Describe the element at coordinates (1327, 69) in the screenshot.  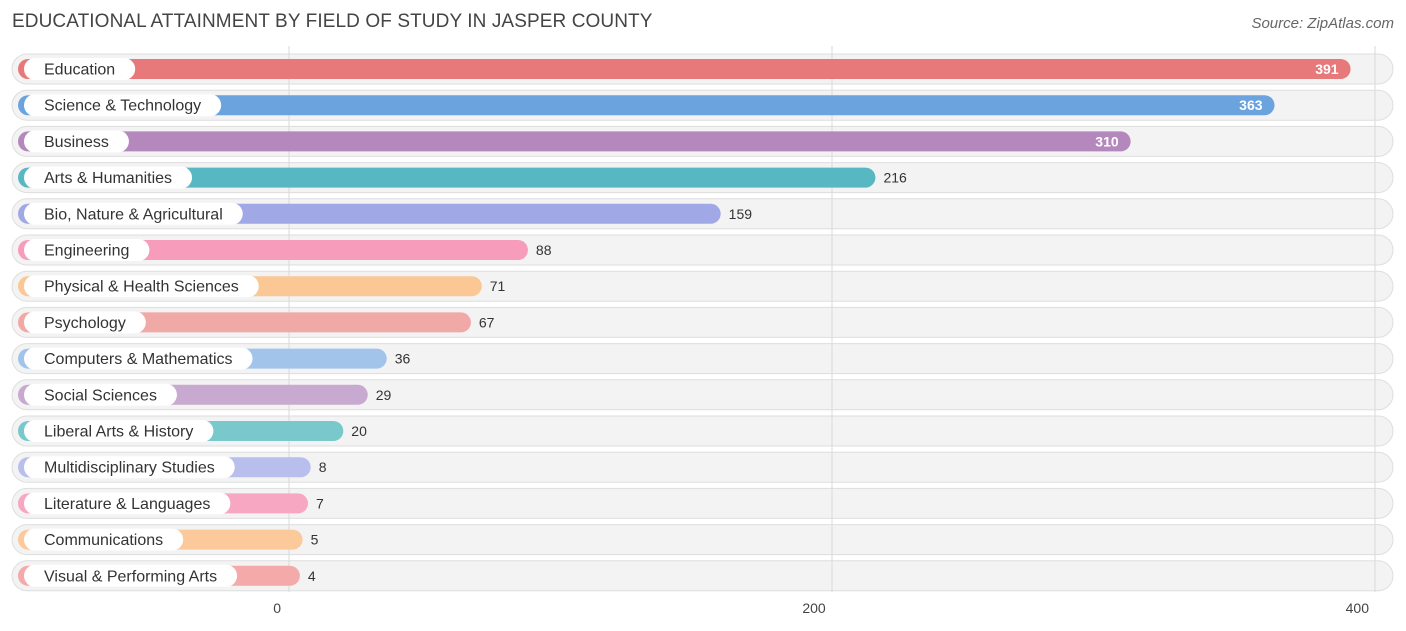
I see `value-label: 391` at that location.